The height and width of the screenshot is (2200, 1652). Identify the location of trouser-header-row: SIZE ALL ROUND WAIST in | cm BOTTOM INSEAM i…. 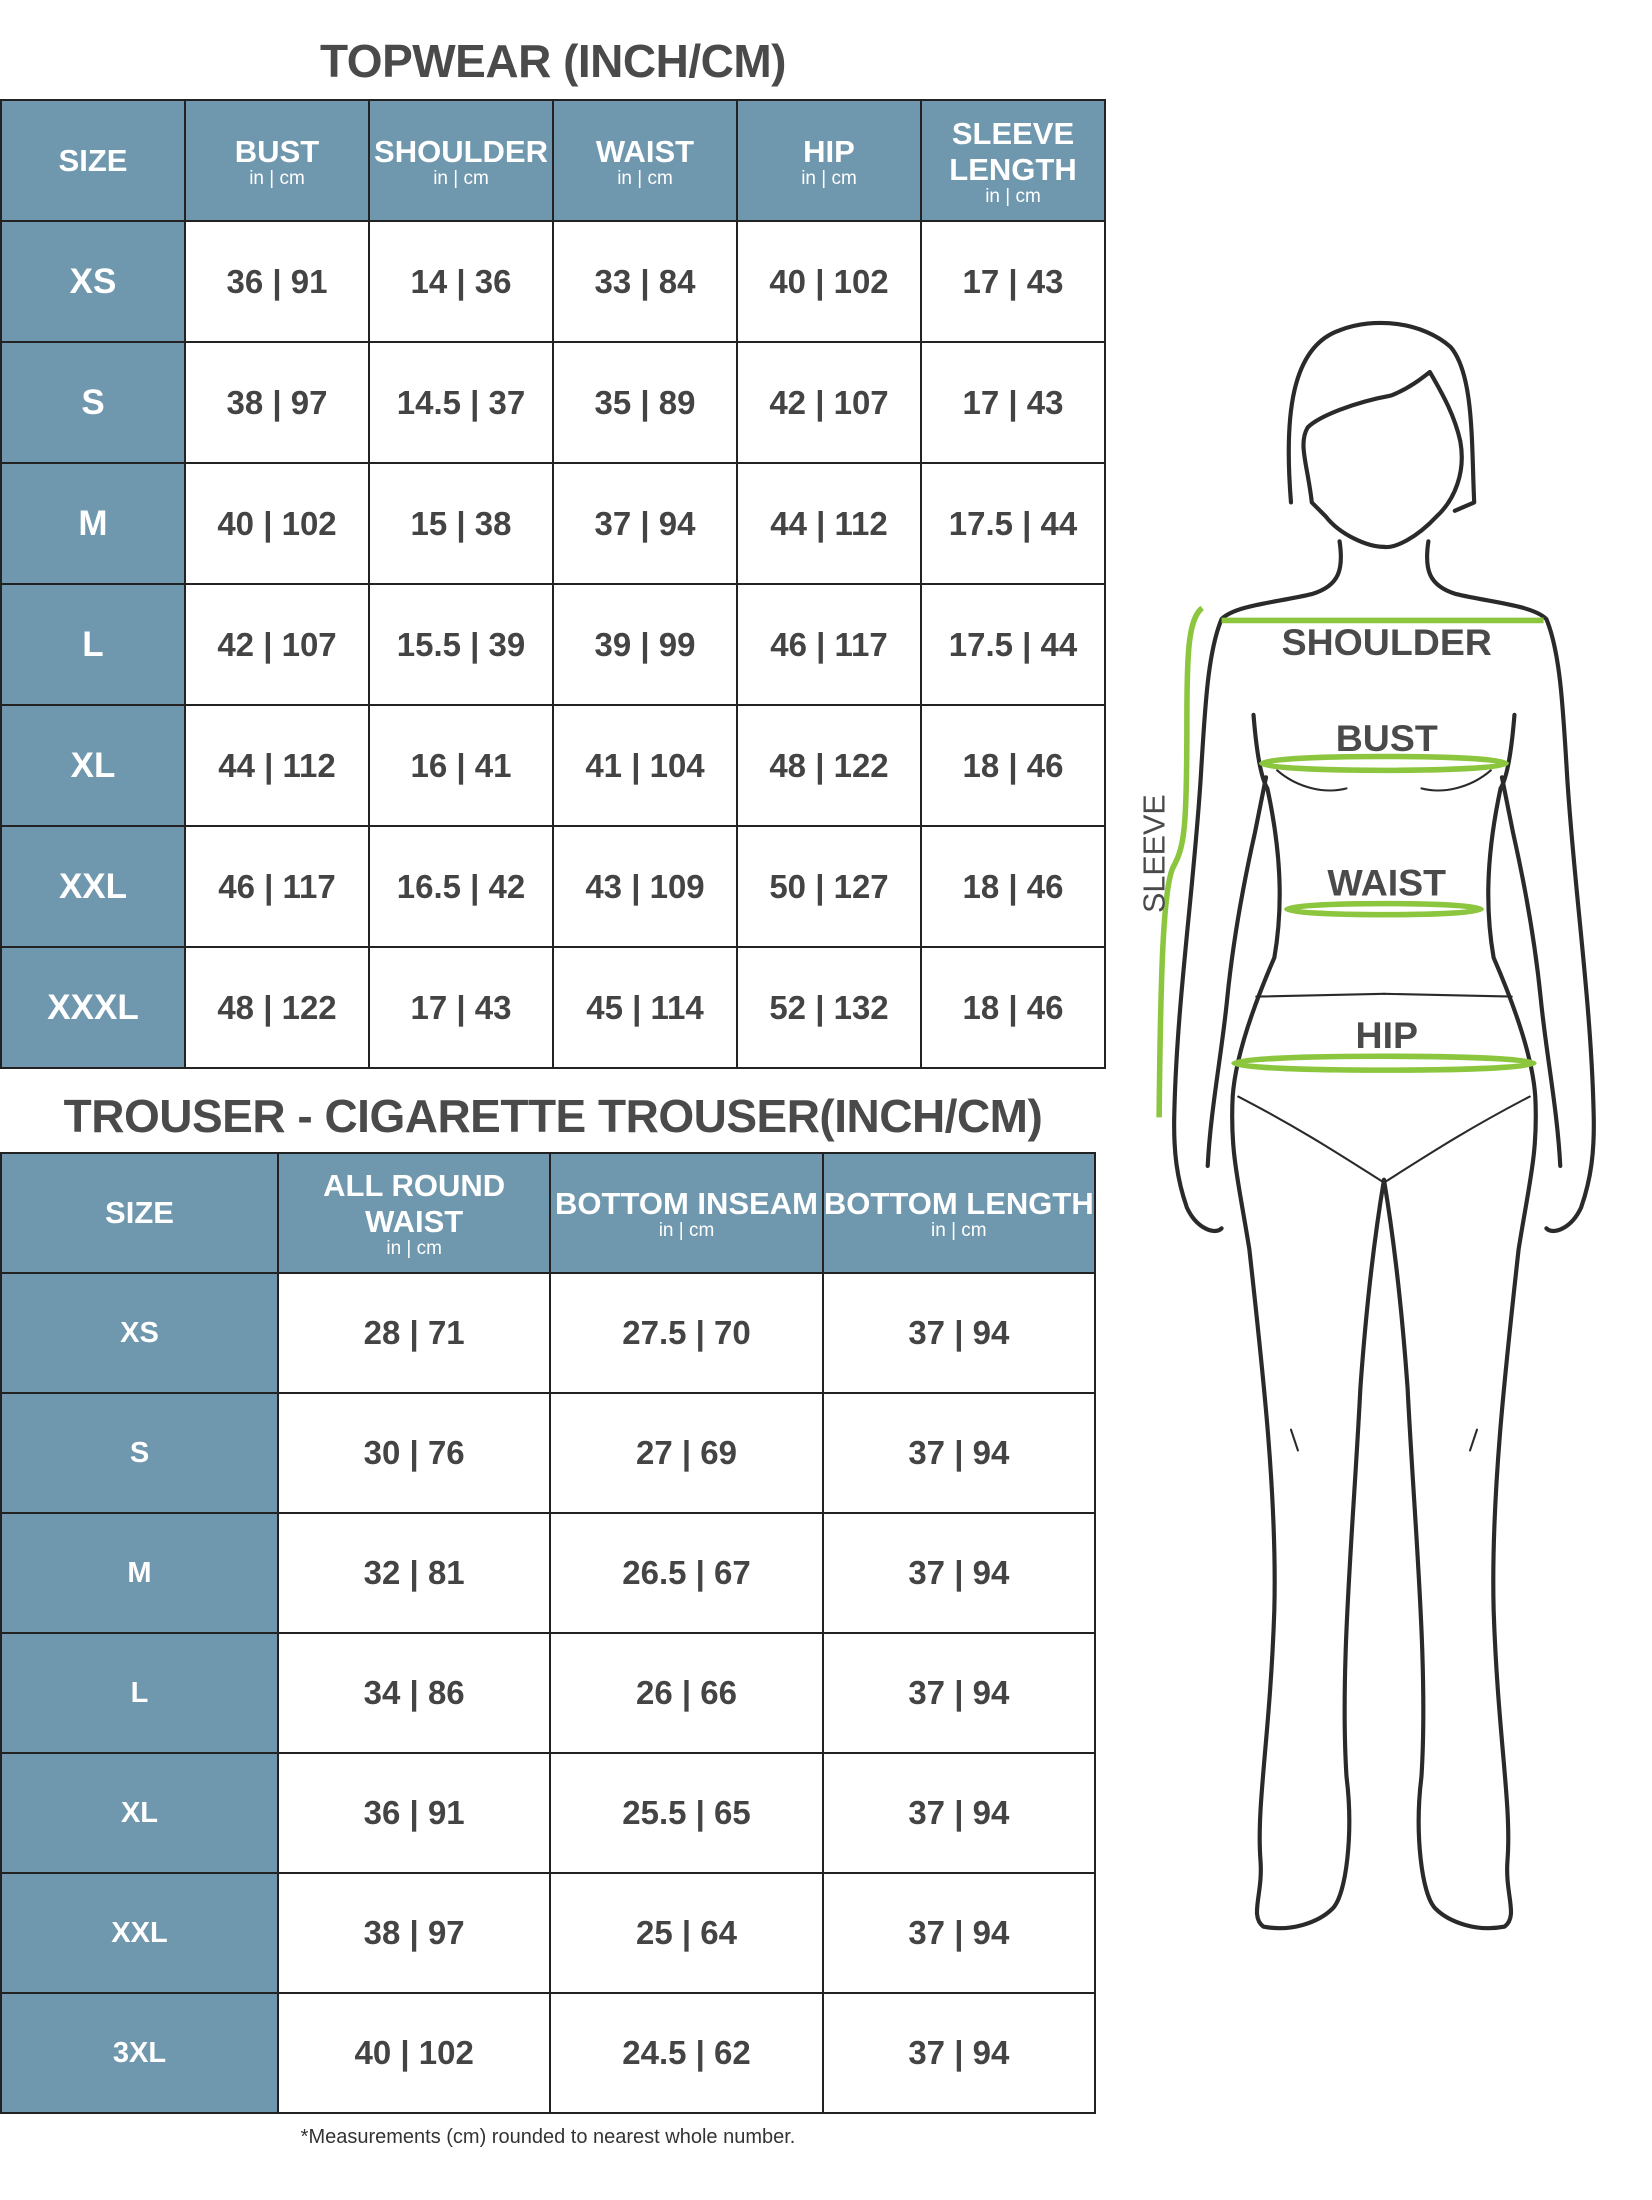
(548, 1213).